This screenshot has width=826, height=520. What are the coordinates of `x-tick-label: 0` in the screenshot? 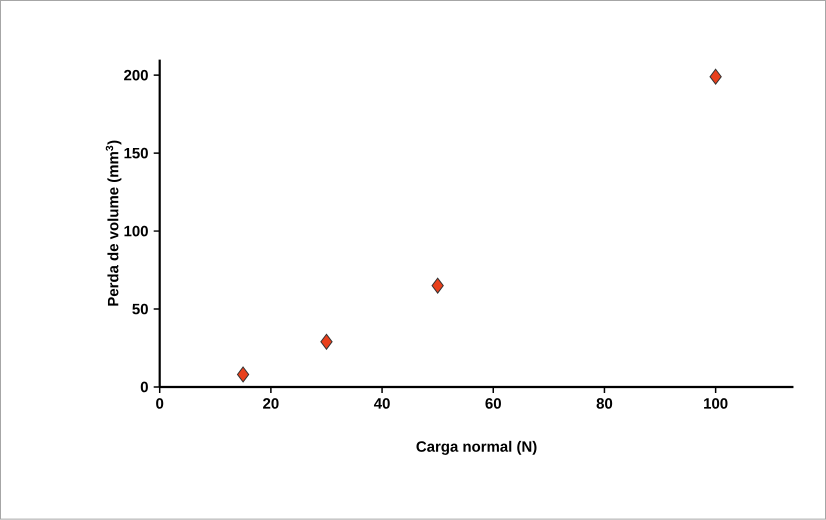 It's located at (160, 403).